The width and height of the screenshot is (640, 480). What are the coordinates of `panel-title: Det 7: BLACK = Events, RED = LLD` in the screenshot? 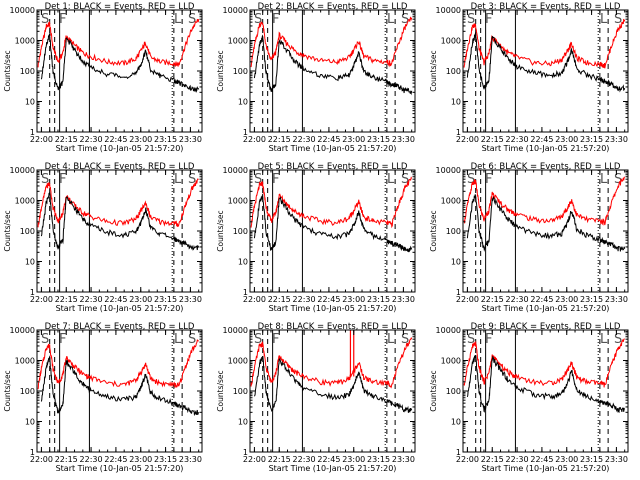 It's located at (120, 327).